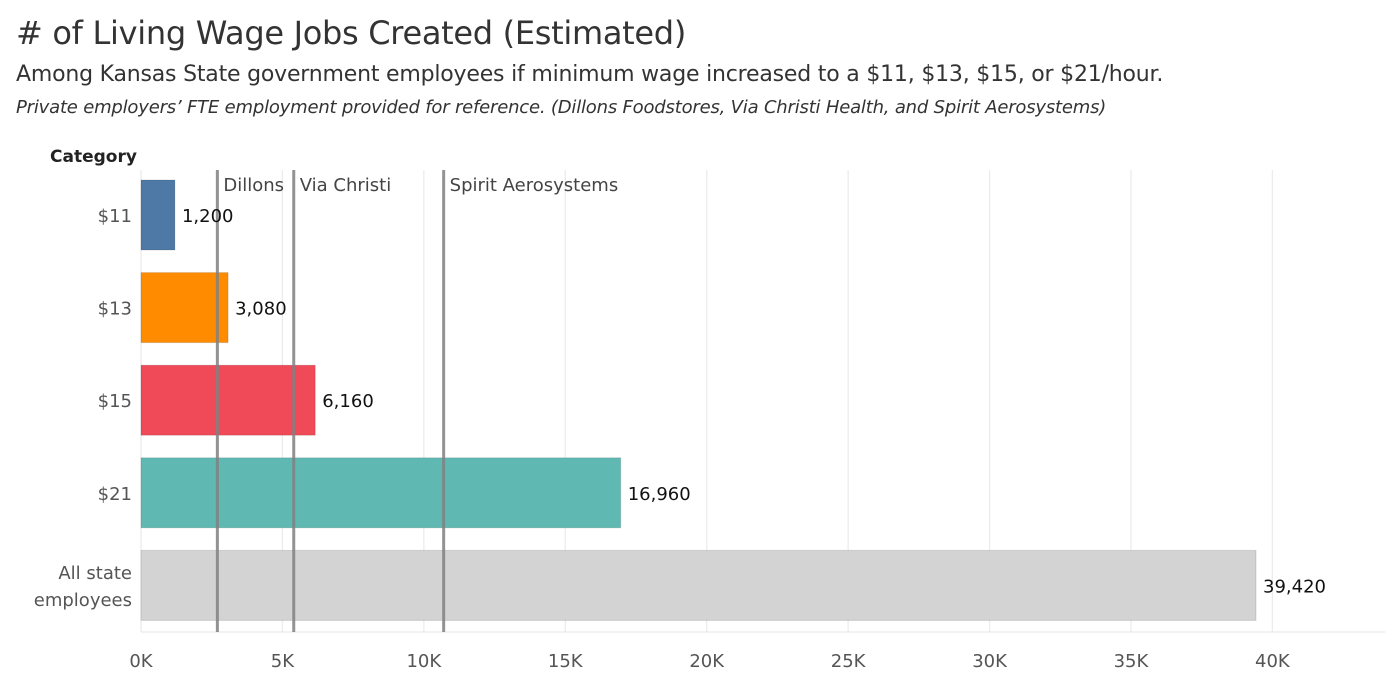  Describe the element at coordinates (261, 309) in the screenshot. I see `bar-value-label: 3,080` at that location.